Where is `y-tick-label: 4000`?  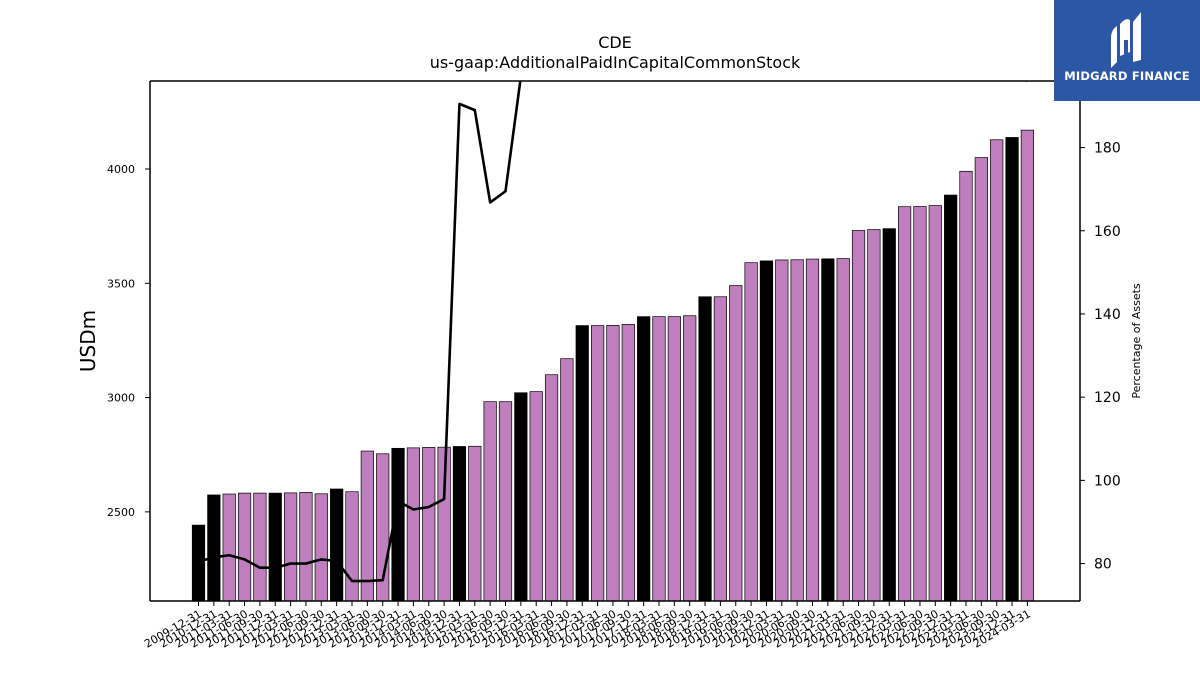
y-tick-label: 4000 is located at coordinates (121, 169).